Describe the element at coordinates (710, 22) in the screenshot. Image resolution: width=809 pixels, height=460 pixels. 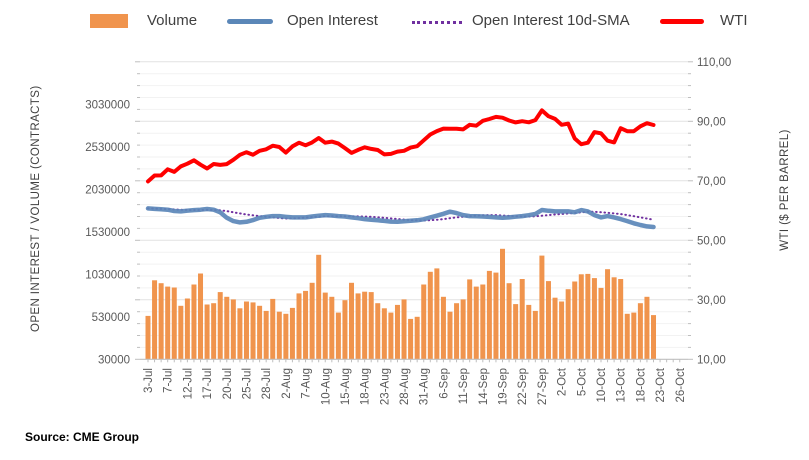
I see `legend-item-wti: WTI` at that location.